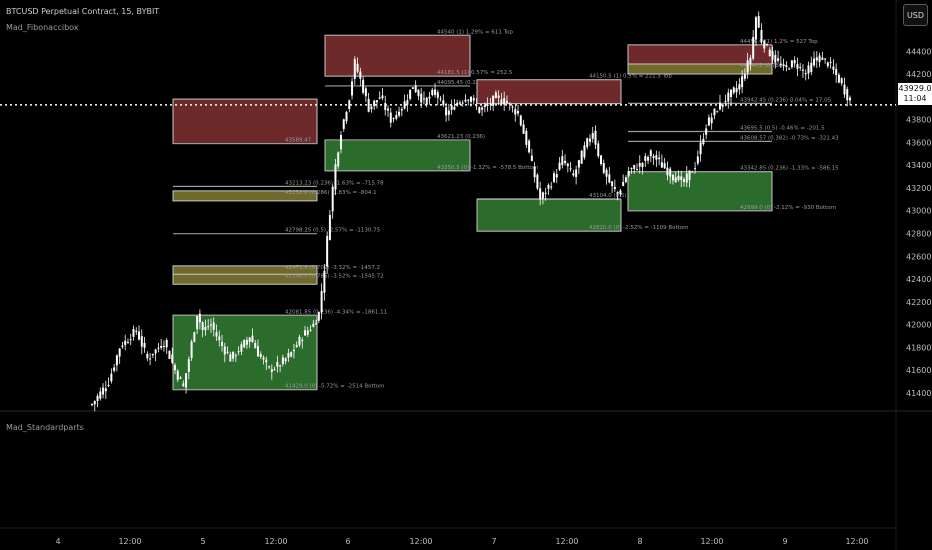 The image size is (932, 550). I want to click on x-tick-label: 8, so click(639, 541).